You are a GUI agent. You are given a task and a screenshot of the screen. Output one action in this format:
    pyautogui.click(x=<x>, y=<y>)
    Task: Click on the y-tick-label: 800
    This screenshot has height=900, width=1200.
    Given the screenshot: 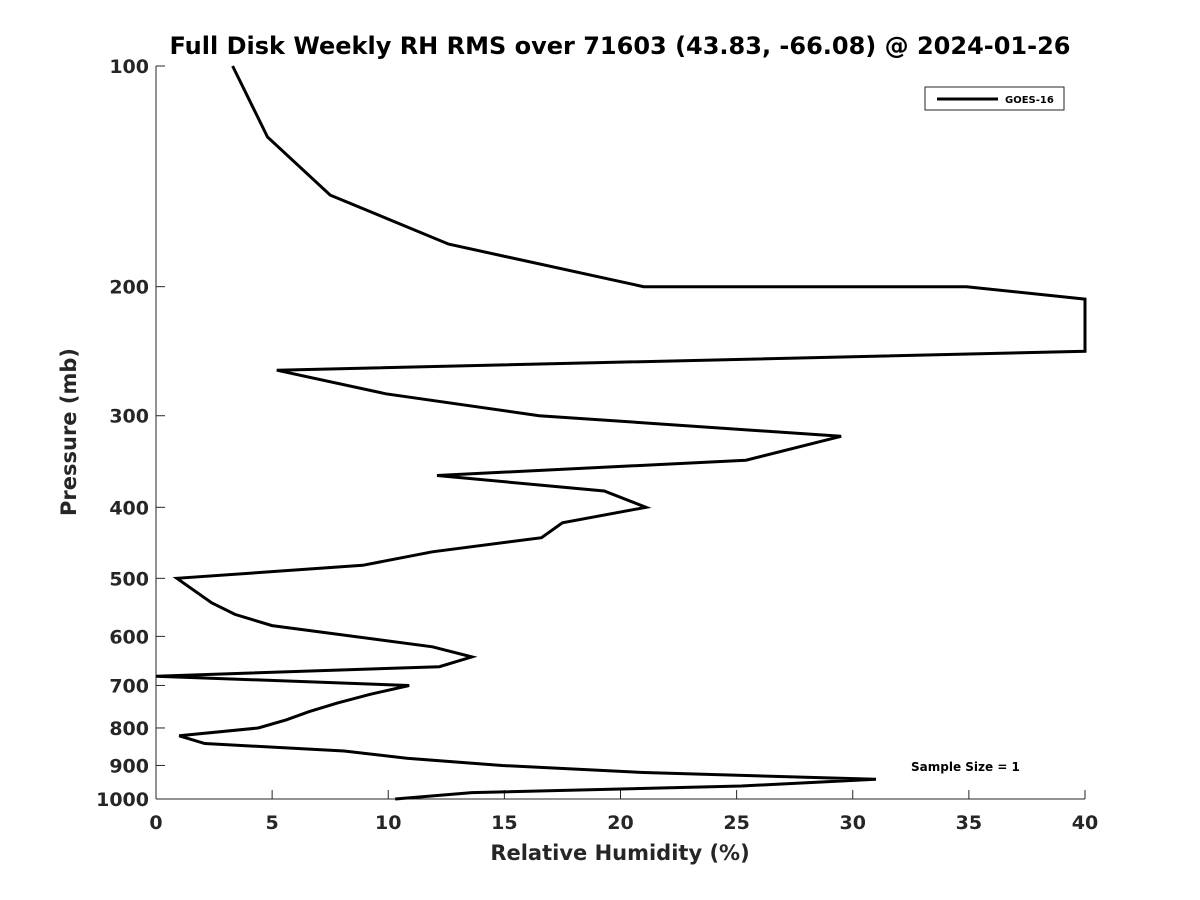 What is the action you would take?
    pyautogui.click(x=129, y=729)
    